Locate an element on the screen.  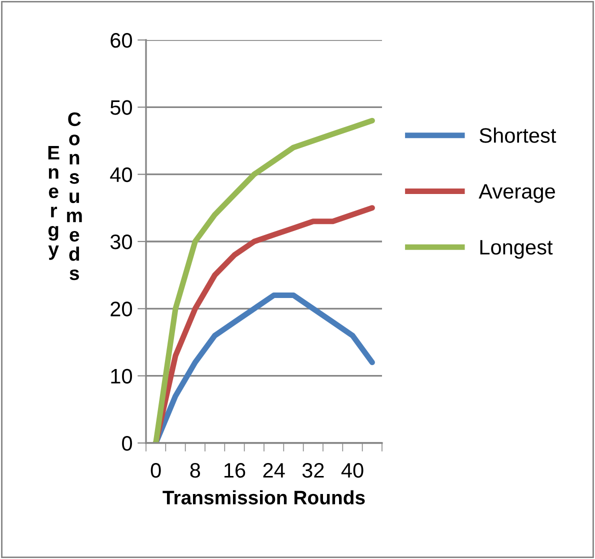
y-tick-label: 60 is located at coordinates (121, 40).